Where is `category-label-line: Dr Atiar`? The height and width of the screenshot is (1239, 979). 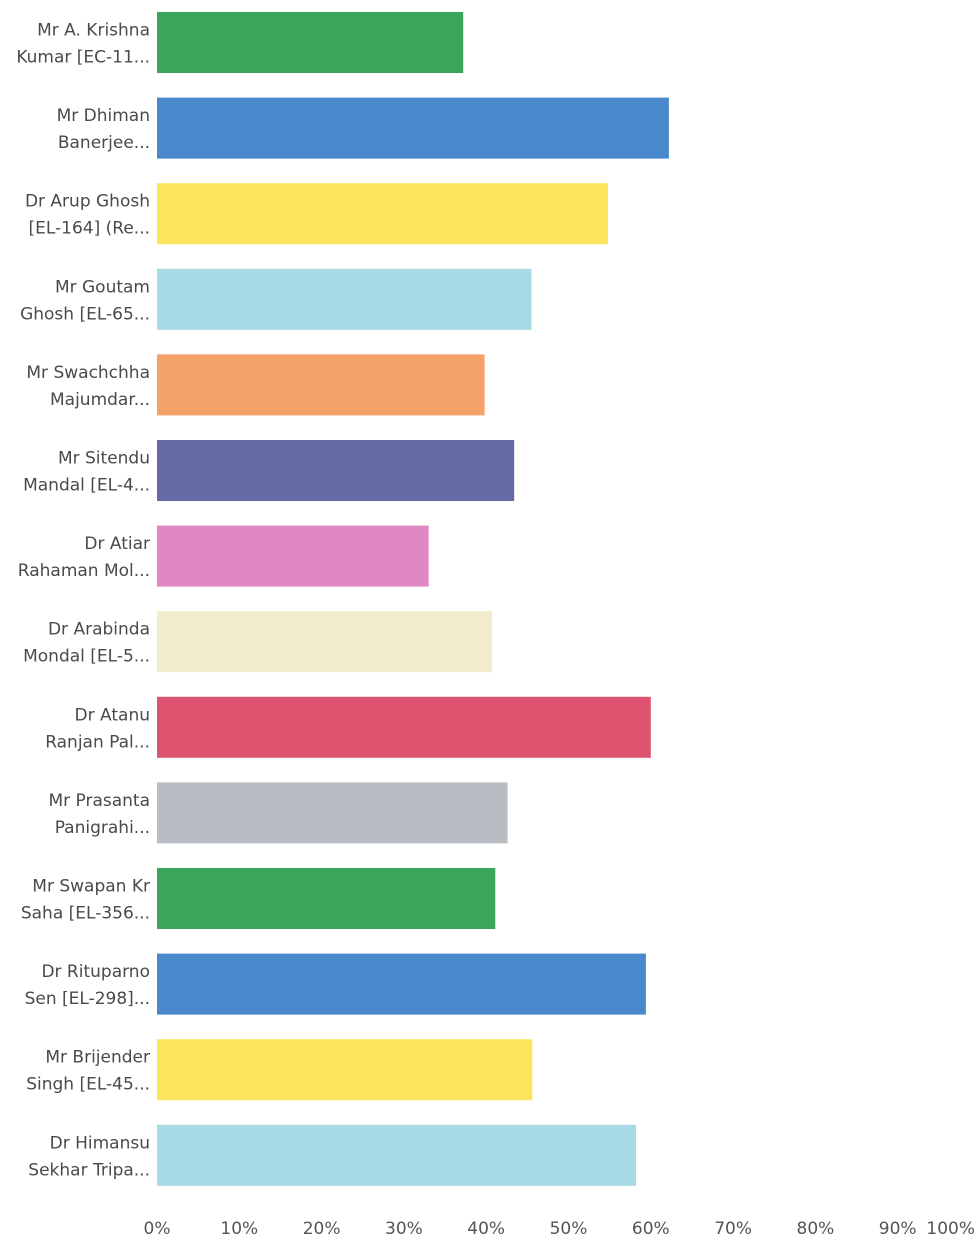 category-label-line: Dr Atiar is located at coordinates (117, 544).